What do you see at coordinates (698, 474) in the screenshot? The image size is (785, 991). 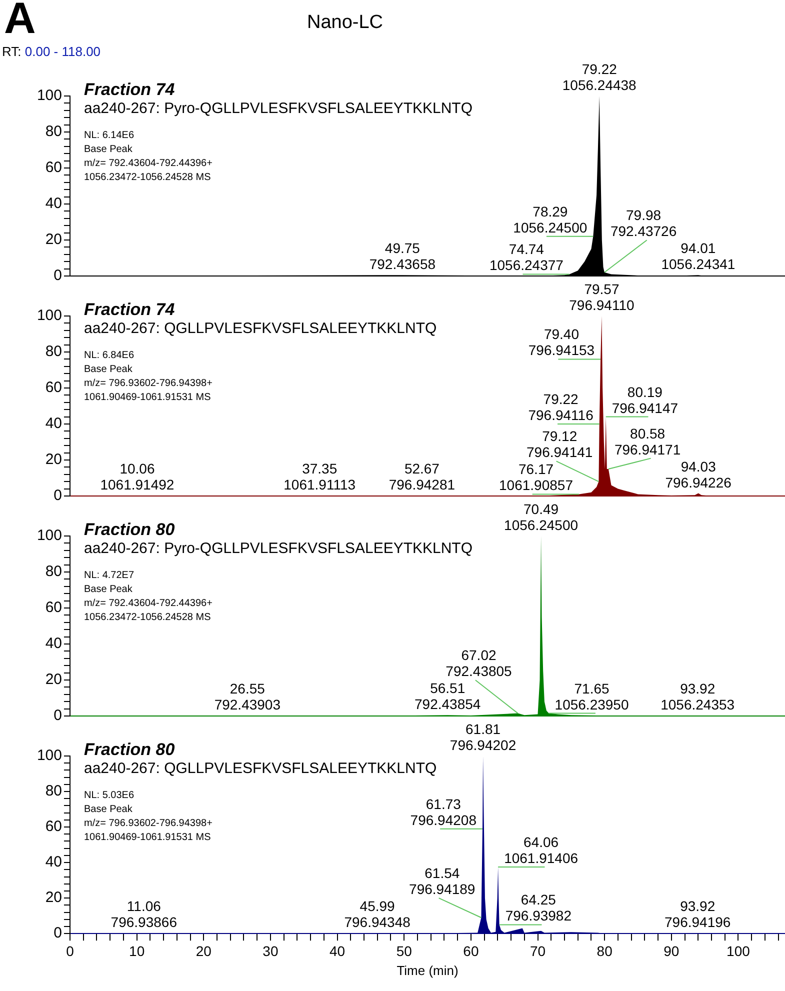 I see `annotation: 94.03 796.94226` at bounding box center [698, 474].